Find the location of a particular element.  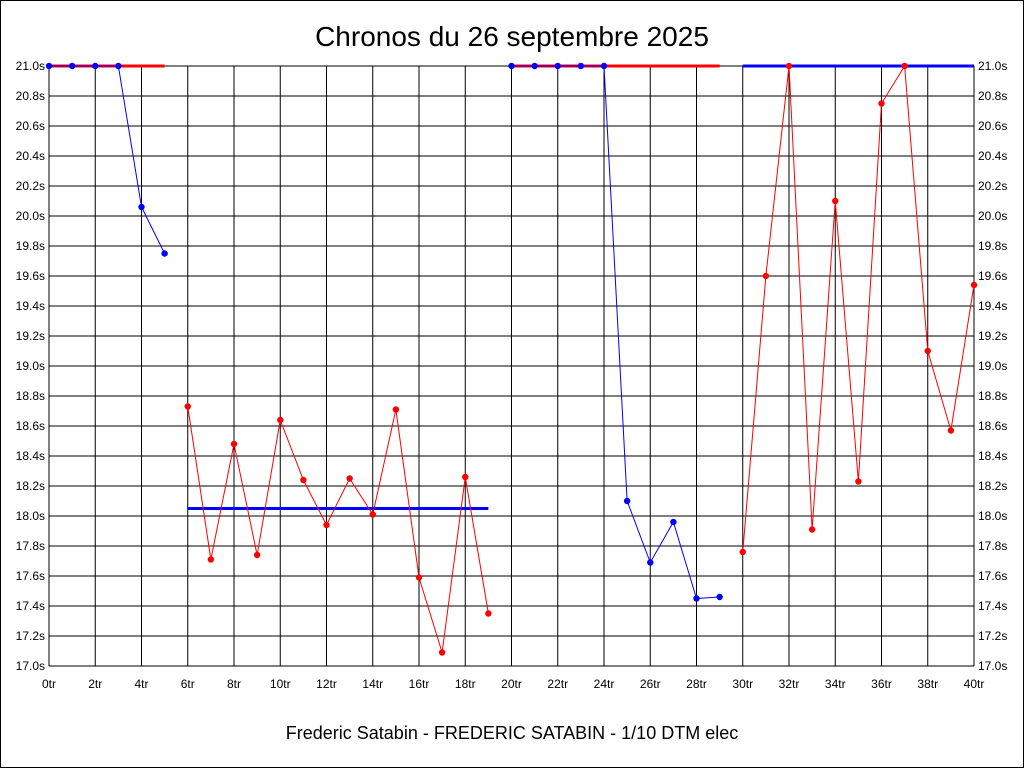

x-tick-label: 38tr is located at coordinates (927, 684).